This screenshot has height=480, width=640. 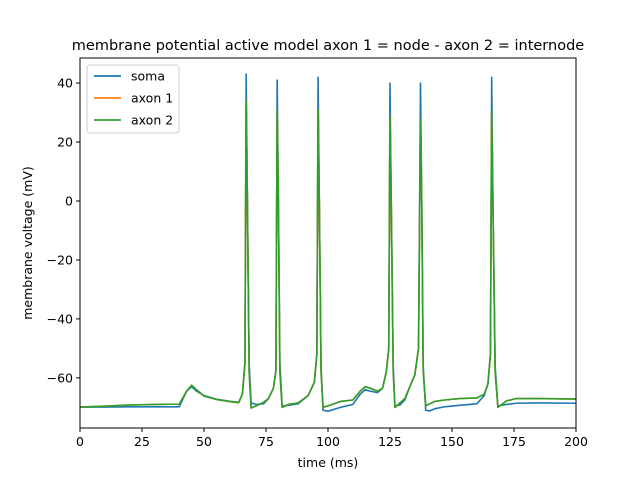 What do you see at coordinates (328, 462) in the screenshot?
I see `x-axis-label: time (ms)` at bounding box center [328, 462].